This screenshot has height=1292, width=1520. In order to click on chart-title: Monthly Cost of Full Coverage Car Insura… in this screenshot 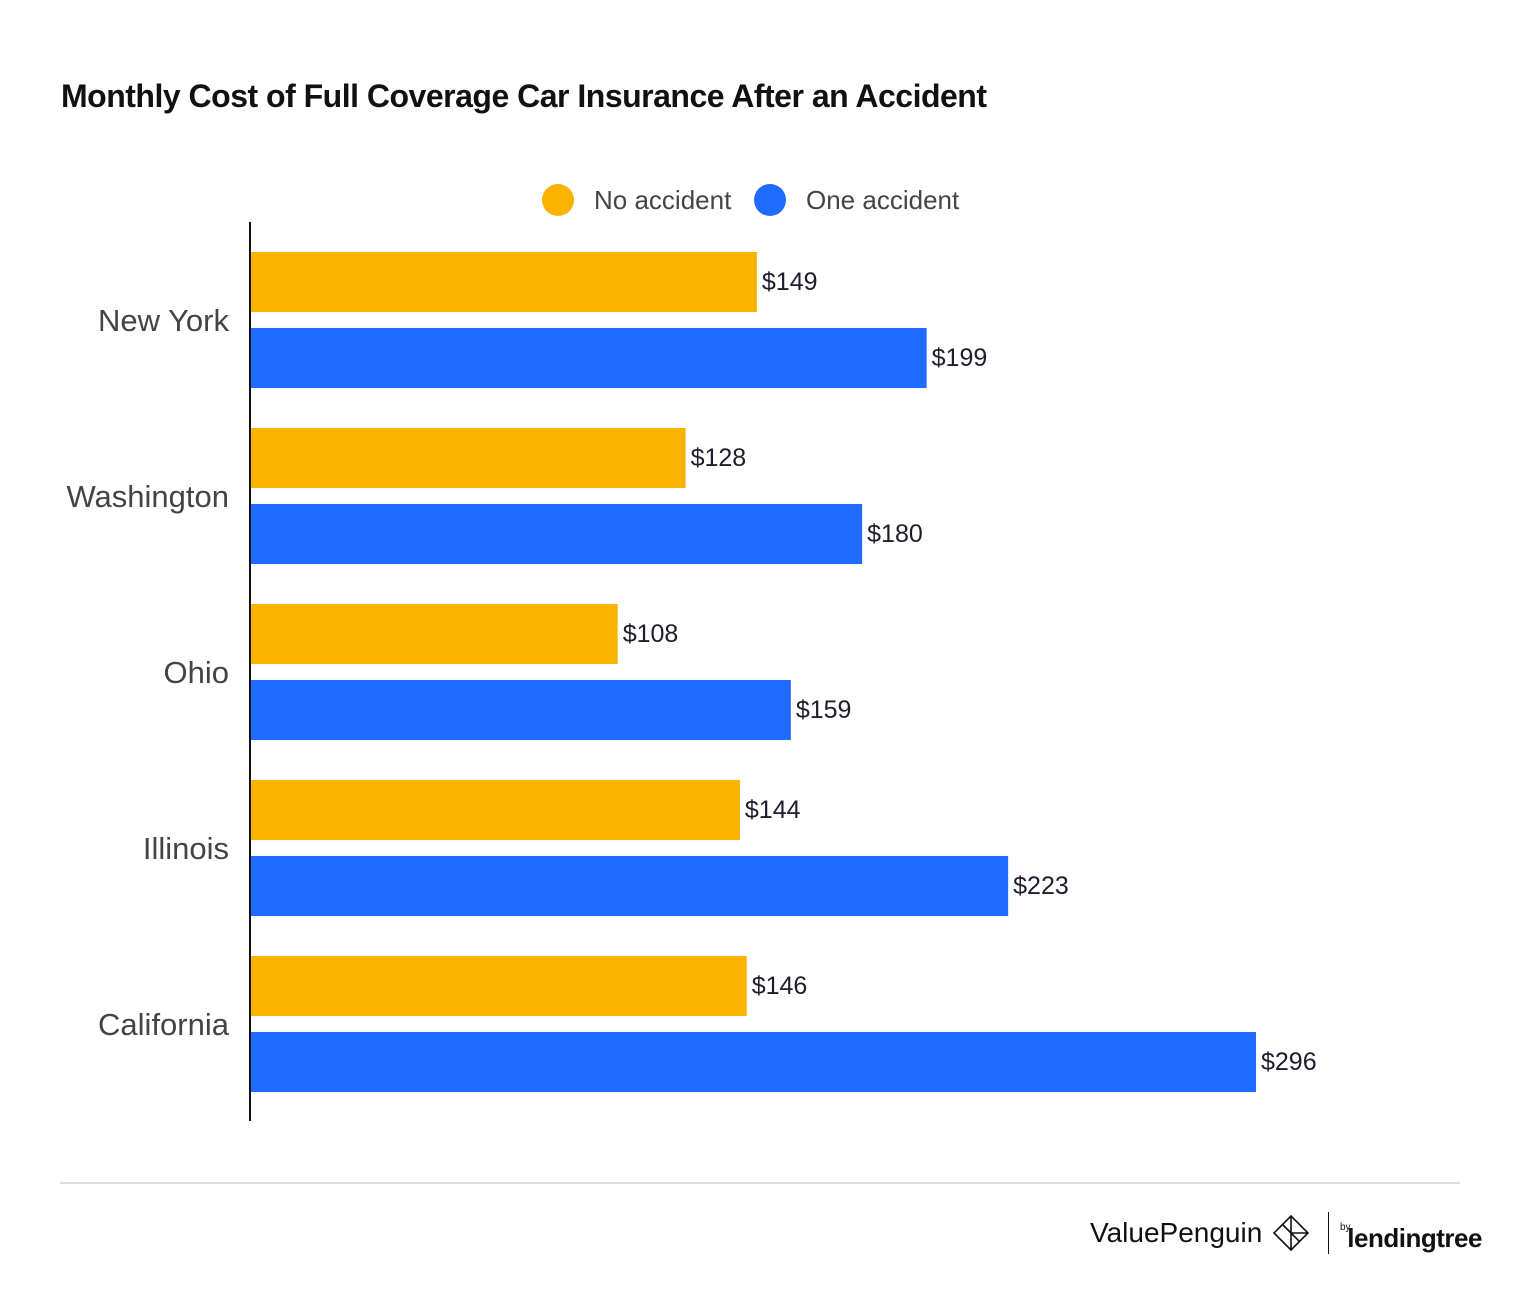, I will do `click(524, 96)`.